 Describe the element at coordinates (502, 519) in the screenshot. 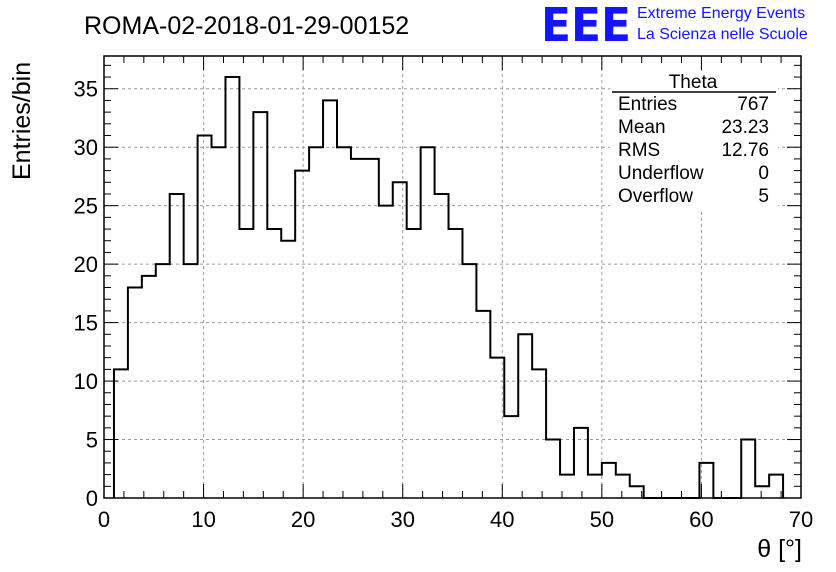

I see `x-tick-label: 40` at that location.